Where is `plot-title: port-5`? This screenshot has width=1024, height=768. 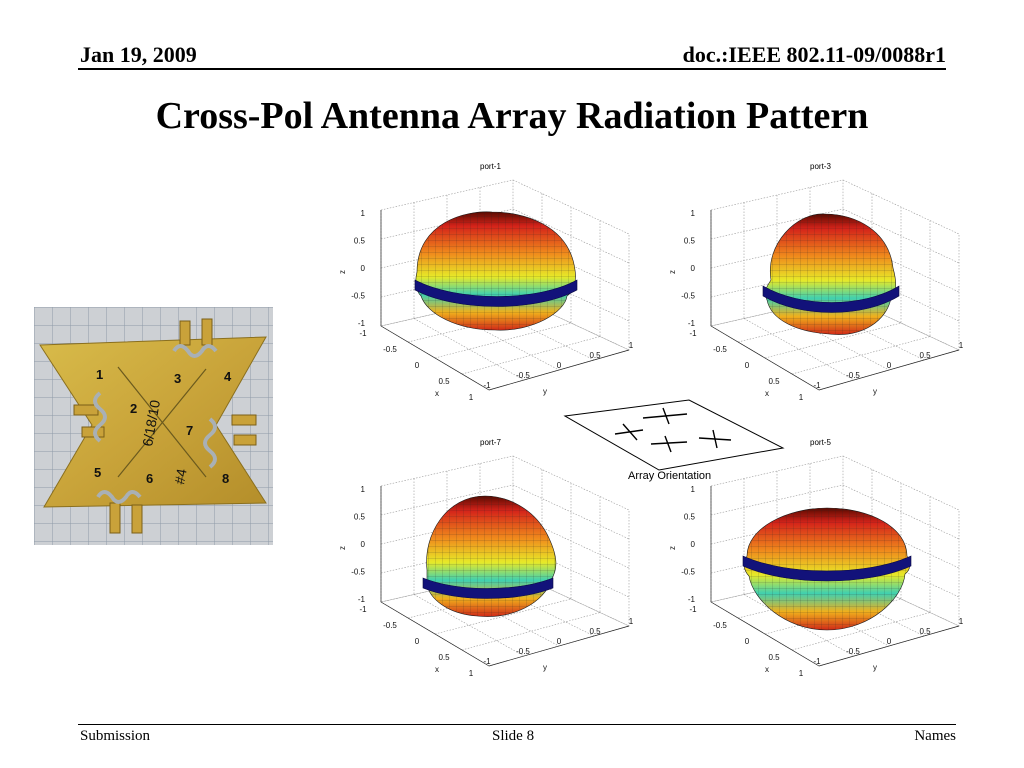 plot-title: port-5 is located at coordinates (820, 442).